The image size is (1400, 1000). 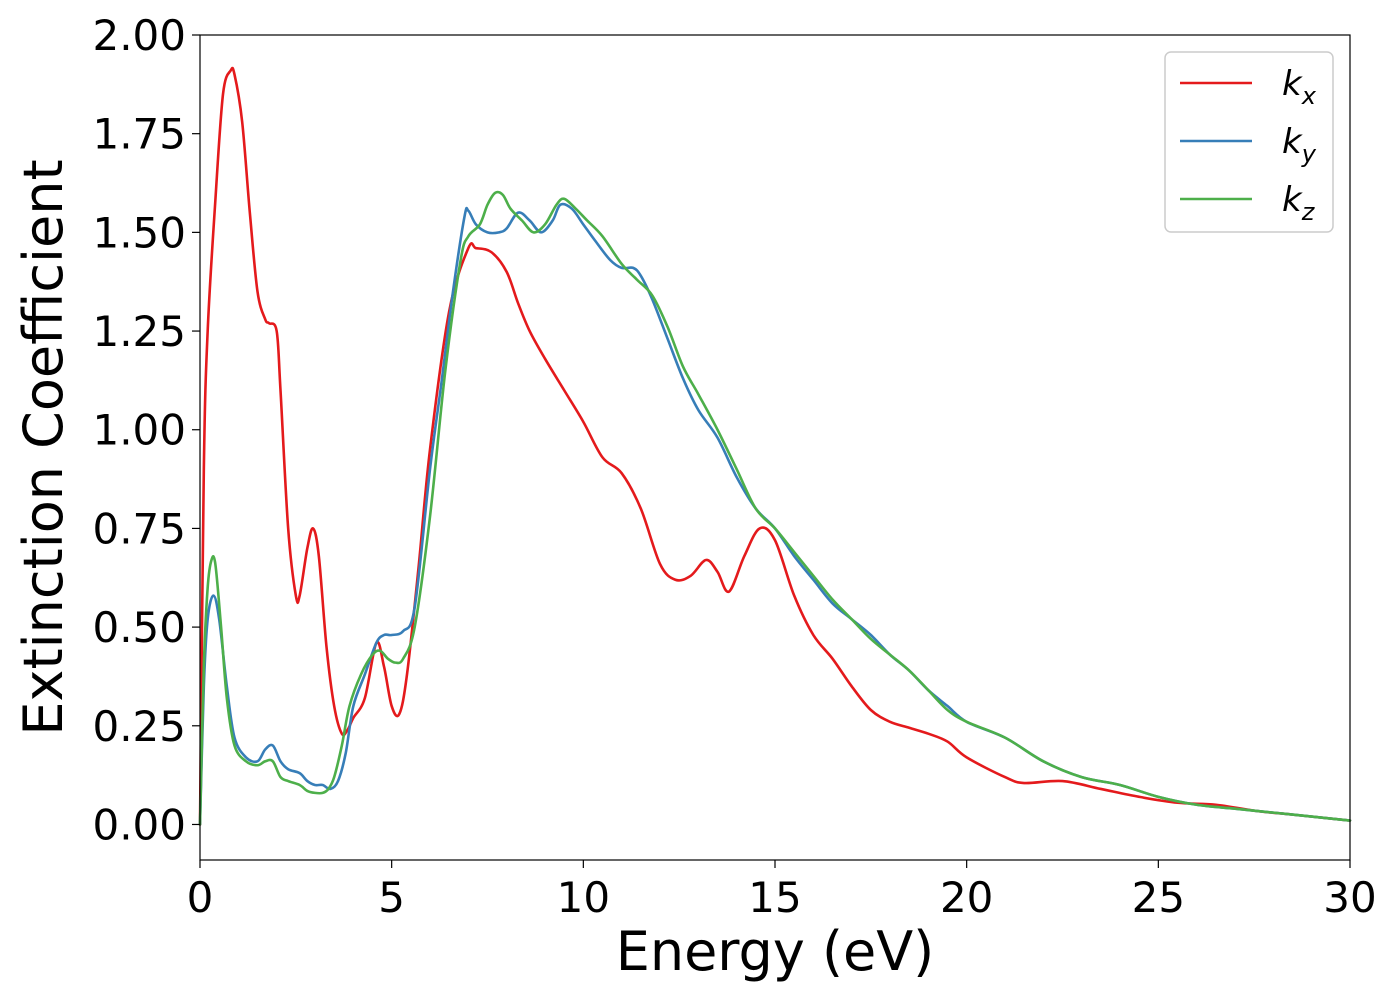 I want to click on x-tick-label: 0, so click(x=200, y=897).